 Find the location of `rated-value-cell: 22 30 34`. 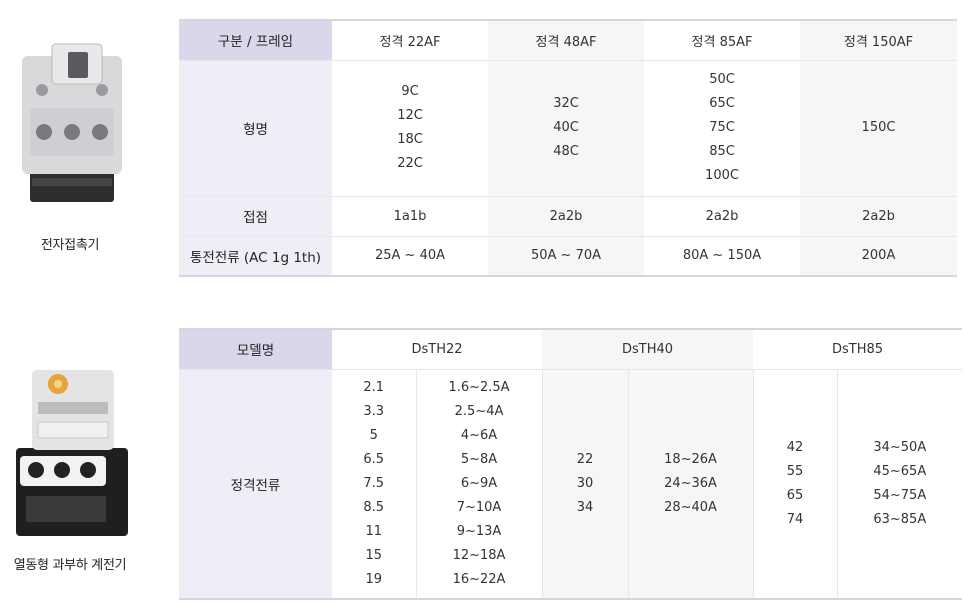

rated-value-cell: 22 30 34 is located at coordinates (585, 484).